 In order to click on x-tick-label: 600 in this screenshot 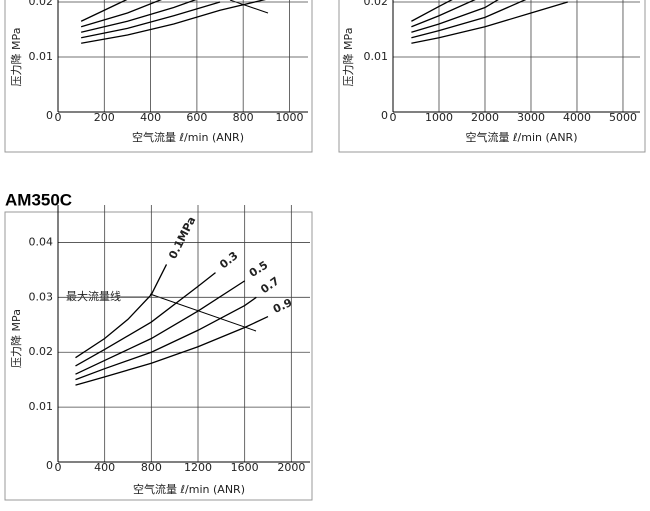, I will do `click(196, 117)`.